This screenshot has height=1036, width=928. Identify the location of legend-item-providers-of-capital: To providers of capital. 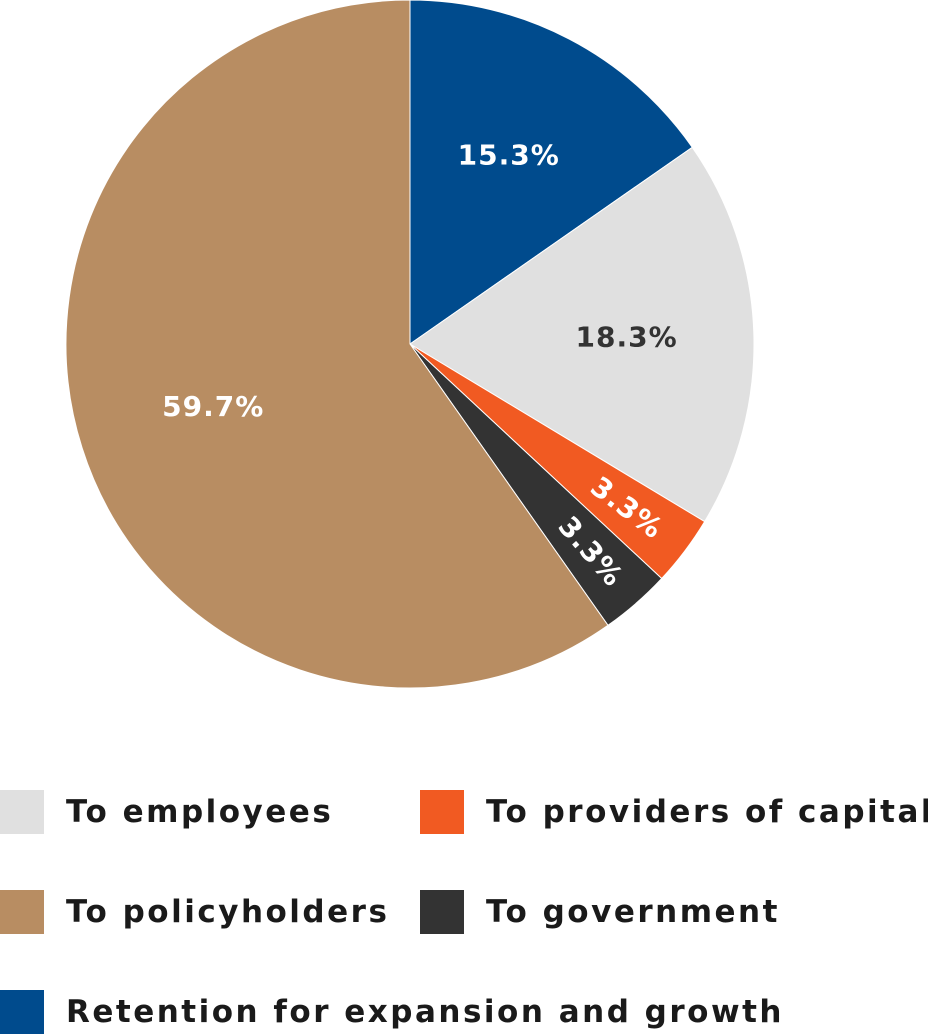
(674, 812).